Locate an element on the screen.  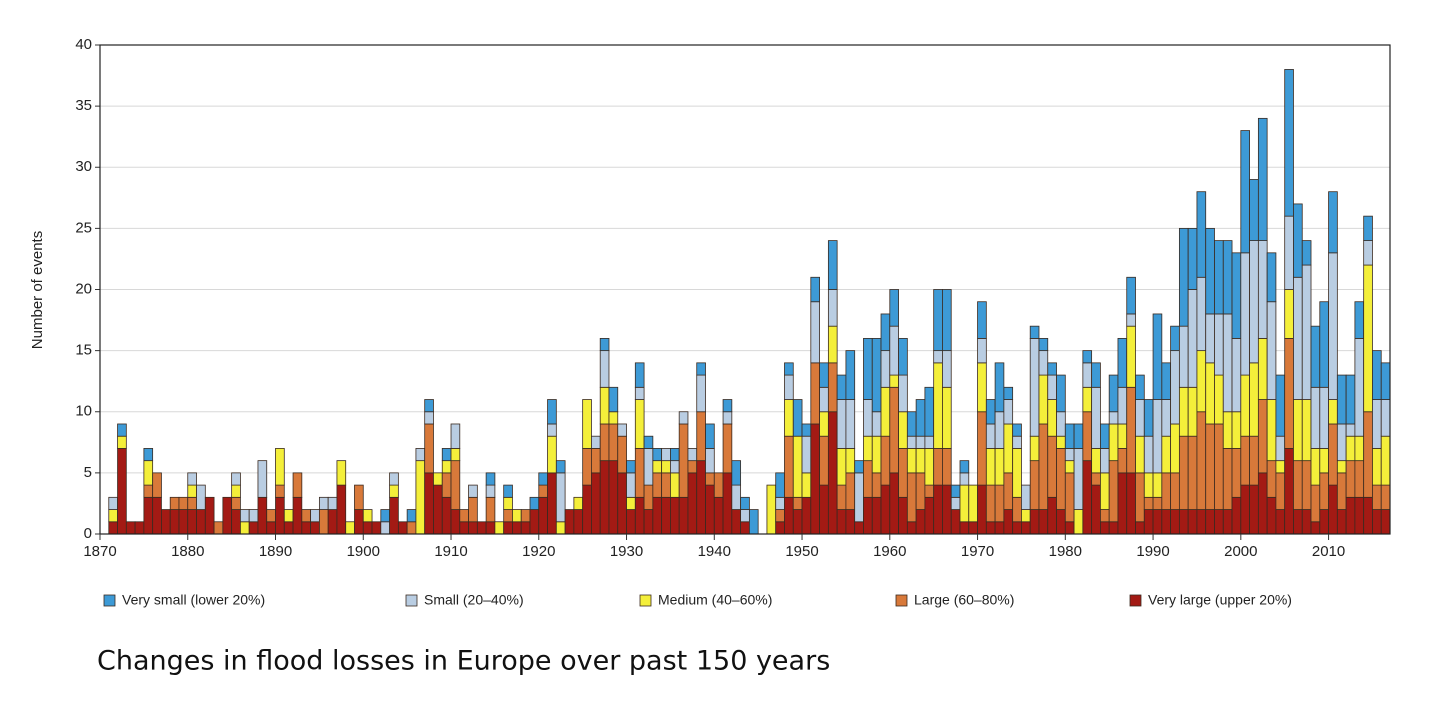
y-tick-label: 40 is located at coordinates (83, 44).